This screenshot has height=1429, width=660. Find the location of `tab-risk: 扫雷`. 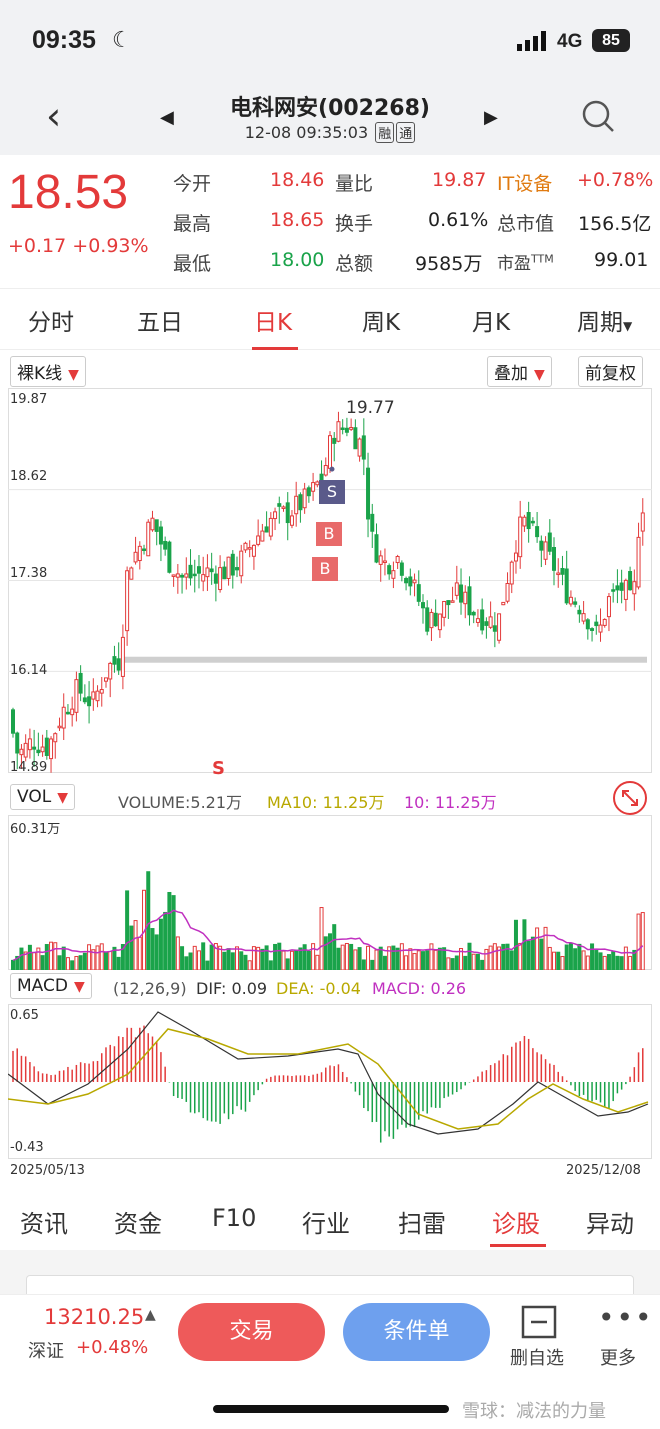

tab-risk: 扫雷 is located at coordinates (422, 1224).